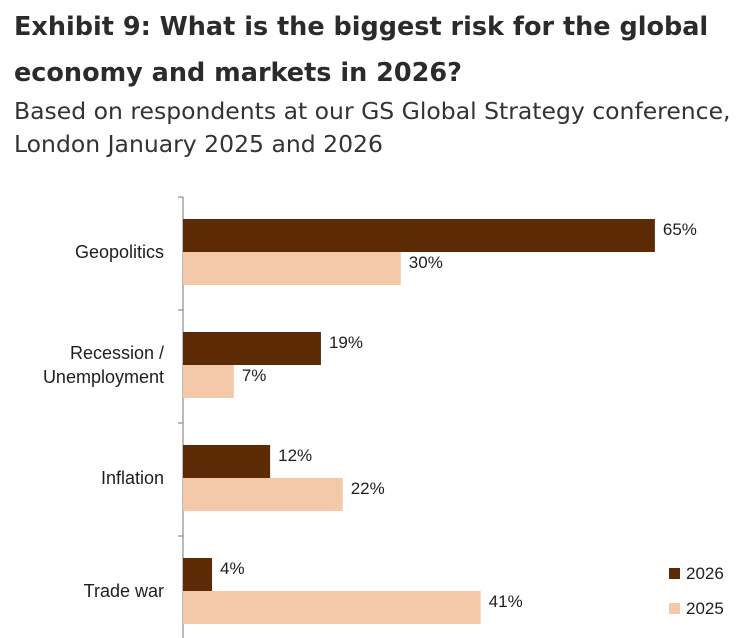 This screenshot has width=752, height=638. Describe the element at coordinates (232, 568) in the screenshot. I see `data-label-2026: 4%` at that location.